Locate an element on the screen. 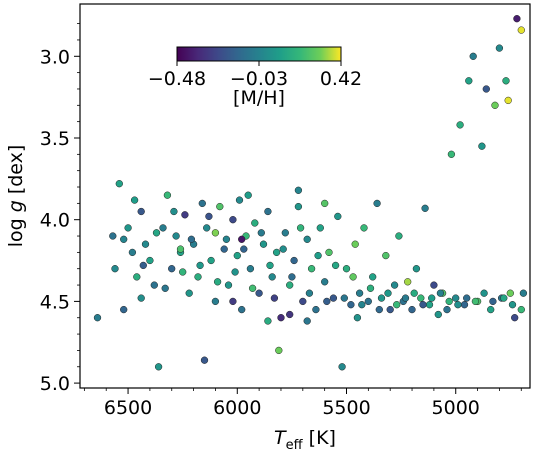 The image size is (550, 454). x-axis-title: Teff [K] is located at coordinates (305, 440).